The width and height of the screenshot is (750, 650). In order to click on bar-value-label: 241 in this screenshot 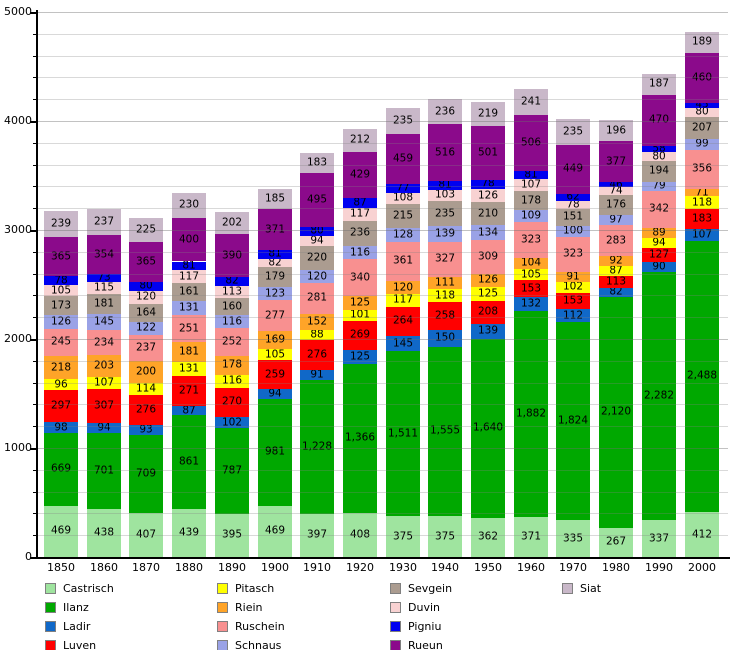, I will do `click(531, 101)`.